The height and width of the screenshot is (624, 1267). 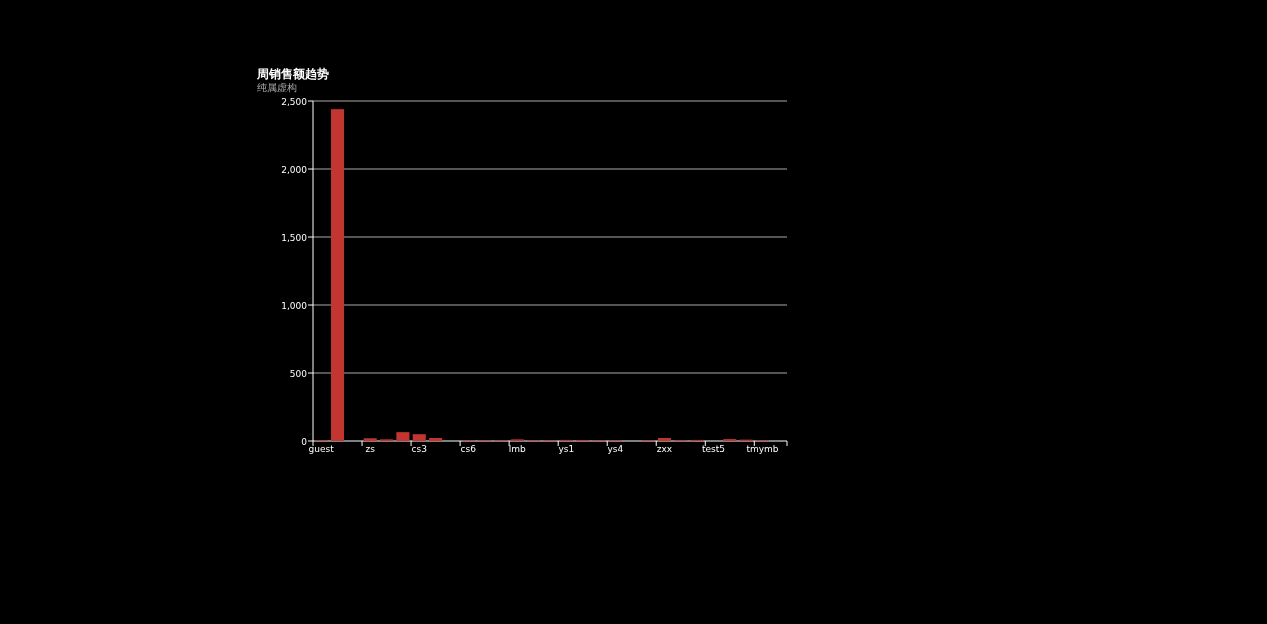 What do you see at coordinates (292, 74) in the screenshot?
I see `chart-title: 周销售额趋势` at bounding box center [292, 74].